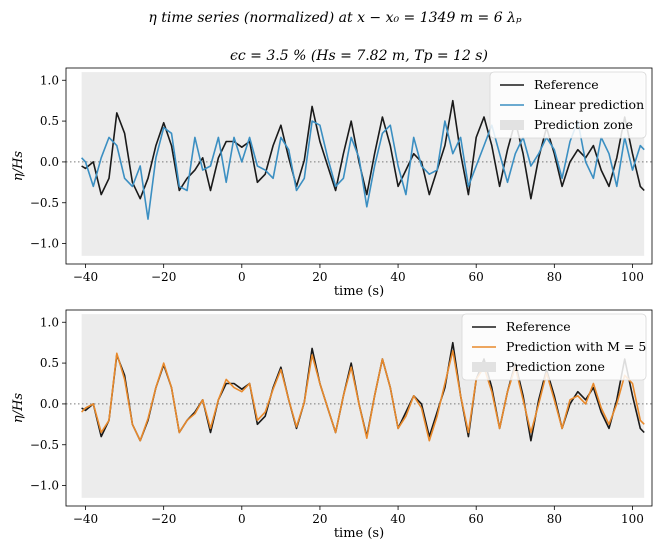  Describe the element at coordinates (359, 56) in the screenshot. I see `panel-title: ϵc = 3.5 % (Hs = 7.82 m, Tp = 12 s)` at that location.